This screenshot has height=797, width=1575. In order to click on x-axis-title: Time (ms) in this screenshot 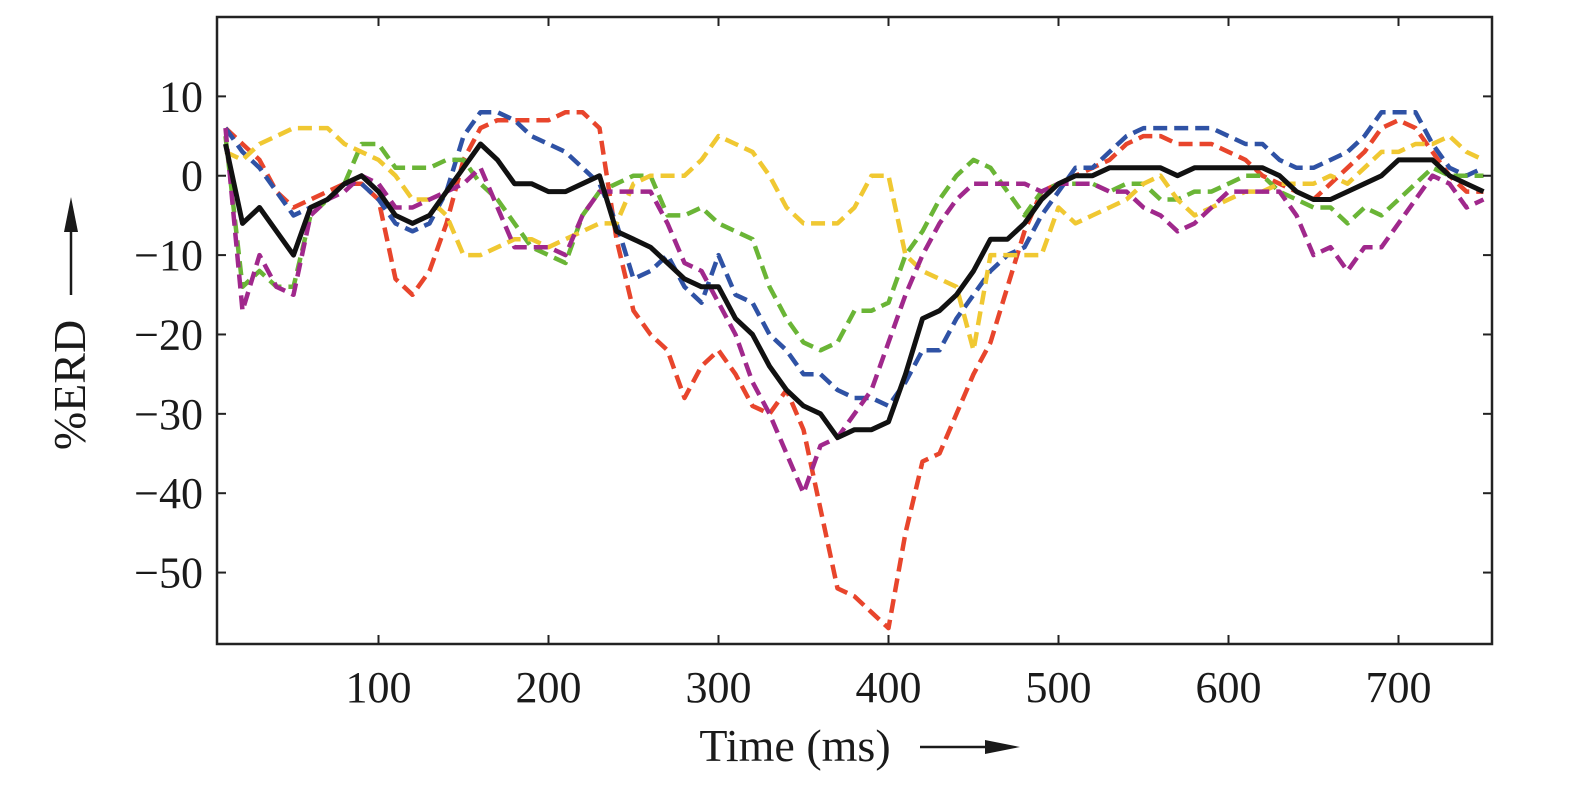, I will do `click(794, 745)`.